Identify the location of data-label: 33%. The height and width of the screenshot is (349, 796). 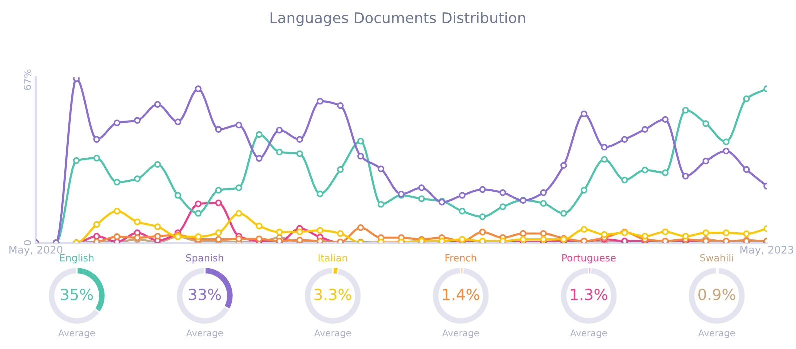
(205, 294).